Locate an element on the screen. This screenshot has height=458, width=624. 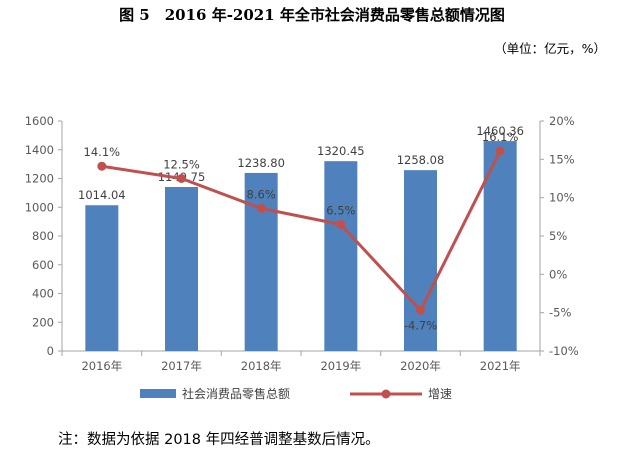
bar-value-label: 1320.45 is located at coordinates (341, 151).